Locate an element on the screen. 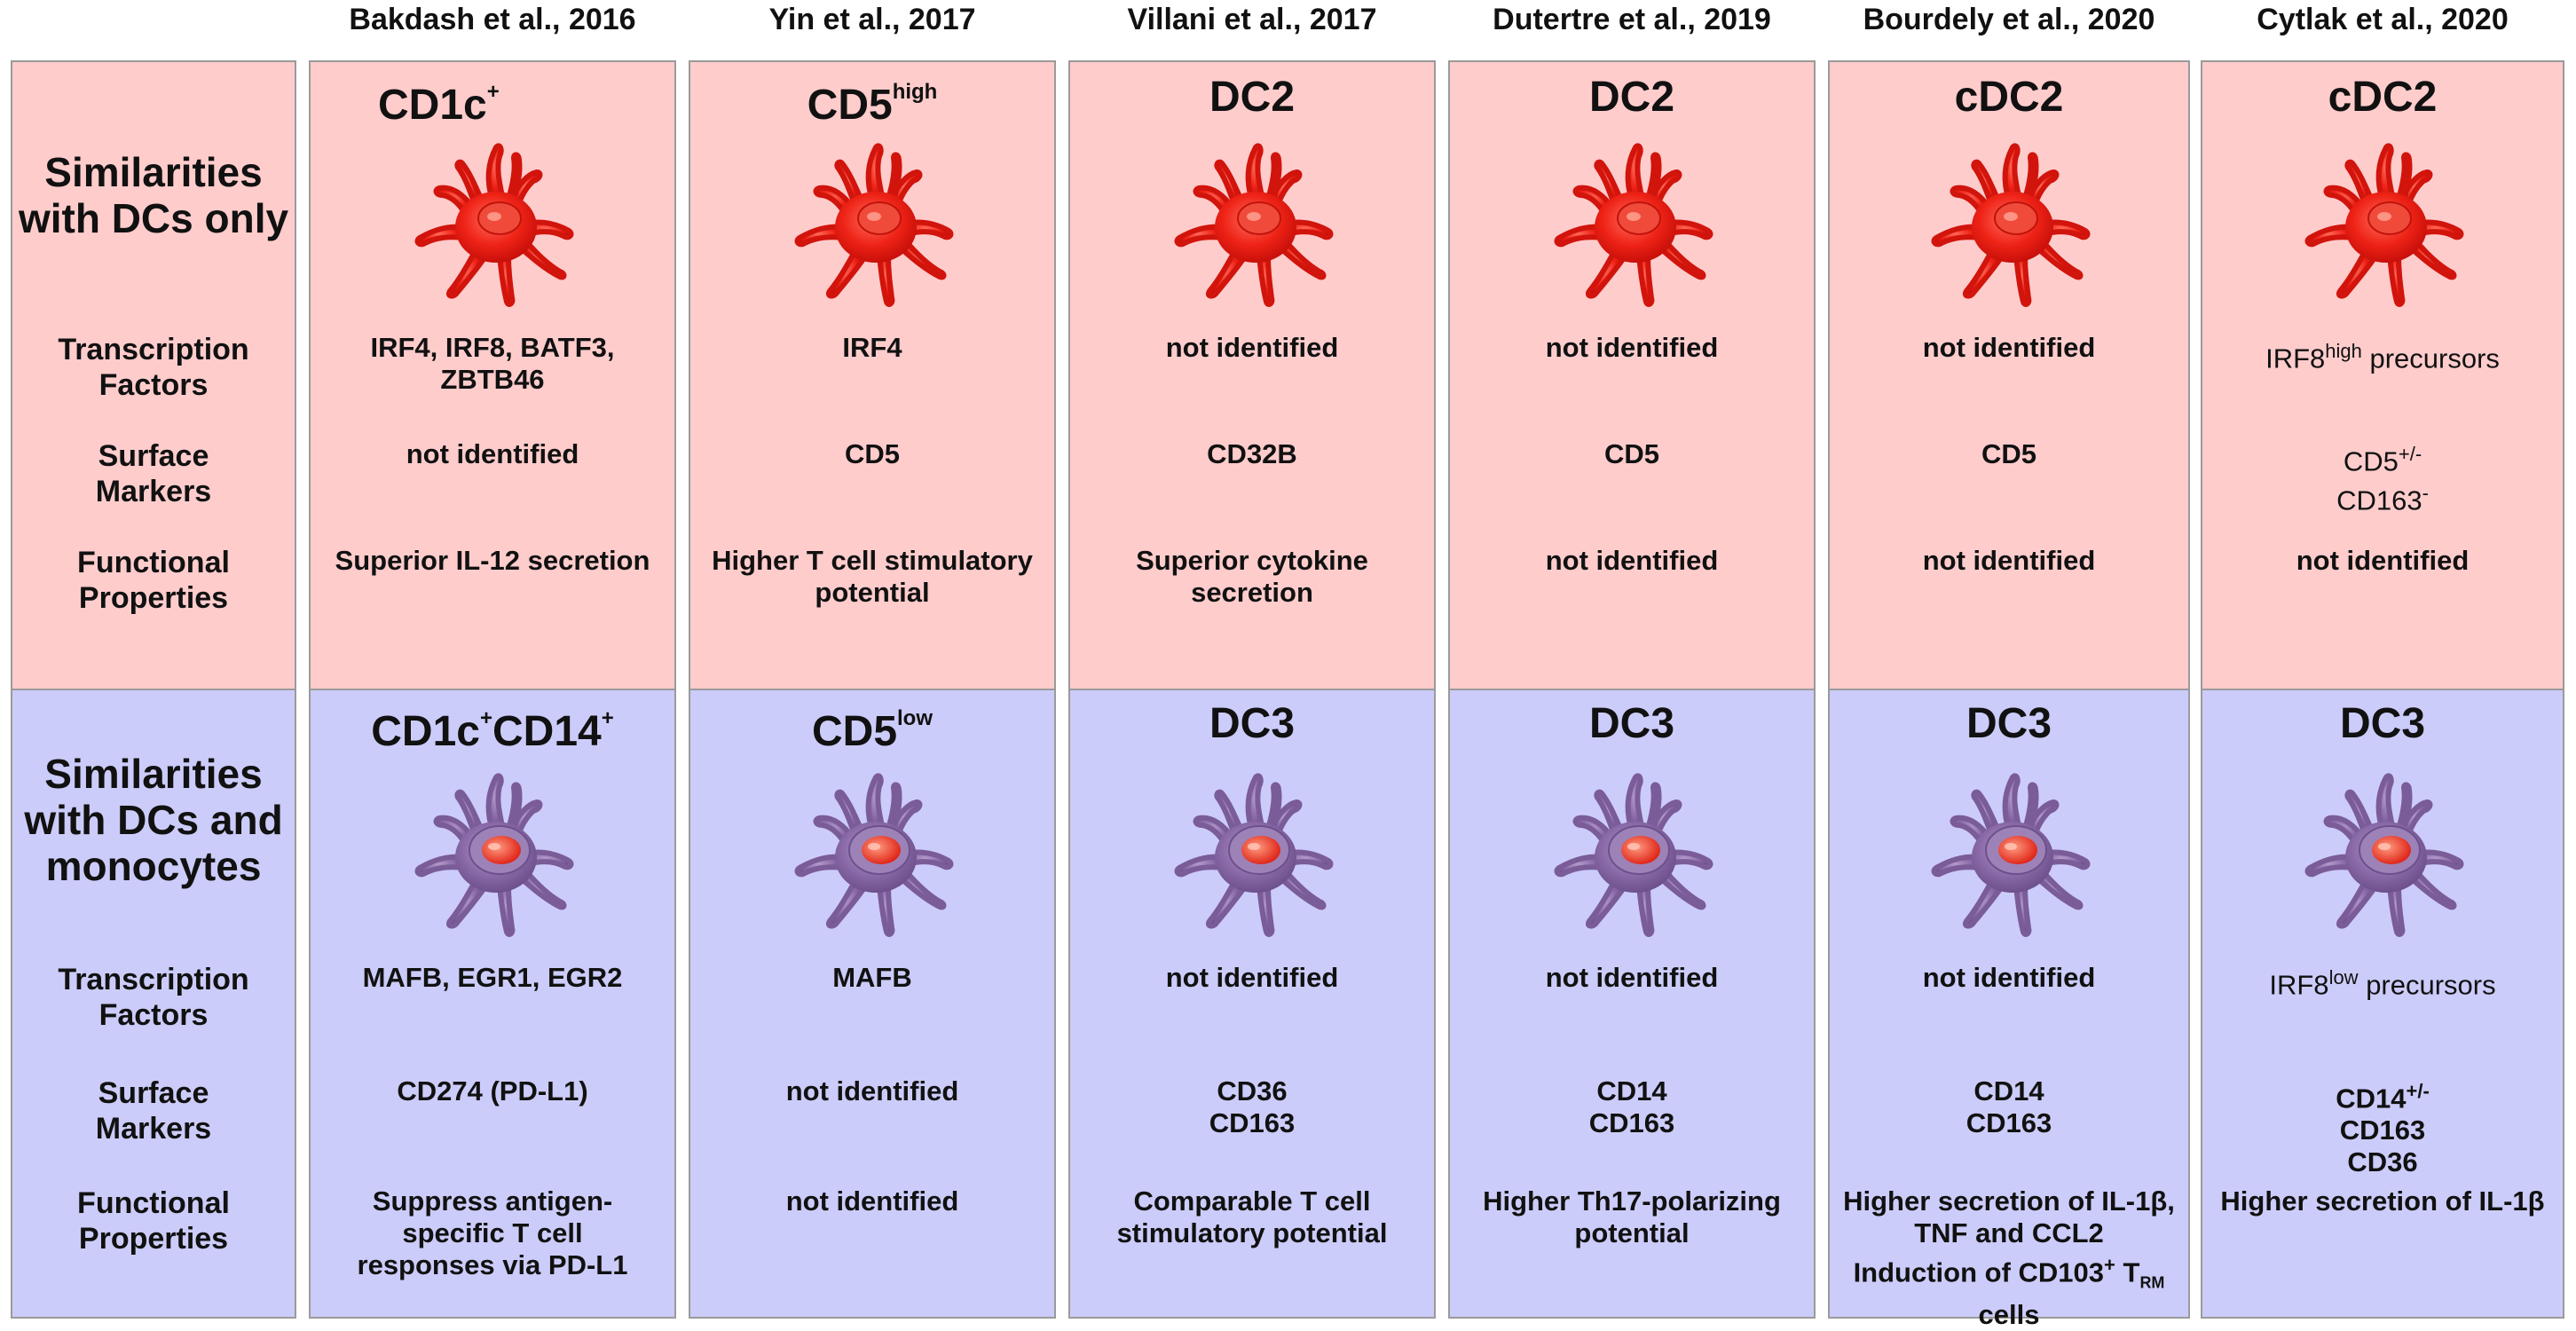  transcription-factors-bottom: MAFB, EGR1, EGR2 is located at coordinates (492, 977).